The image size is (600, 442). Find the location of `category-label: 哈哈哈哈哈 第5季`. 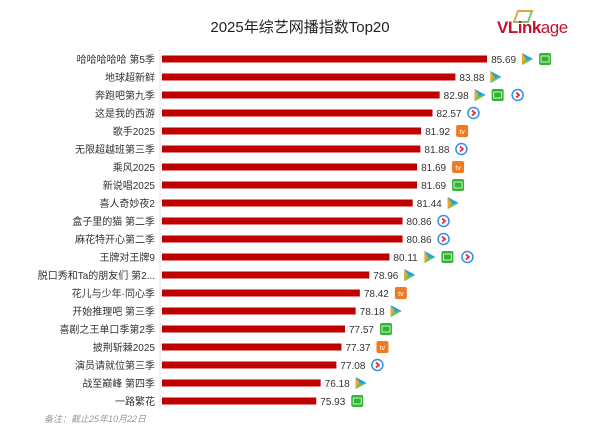

category-label: 哈哈哈哈哈 第5季 is located at coordinates (116, 59).